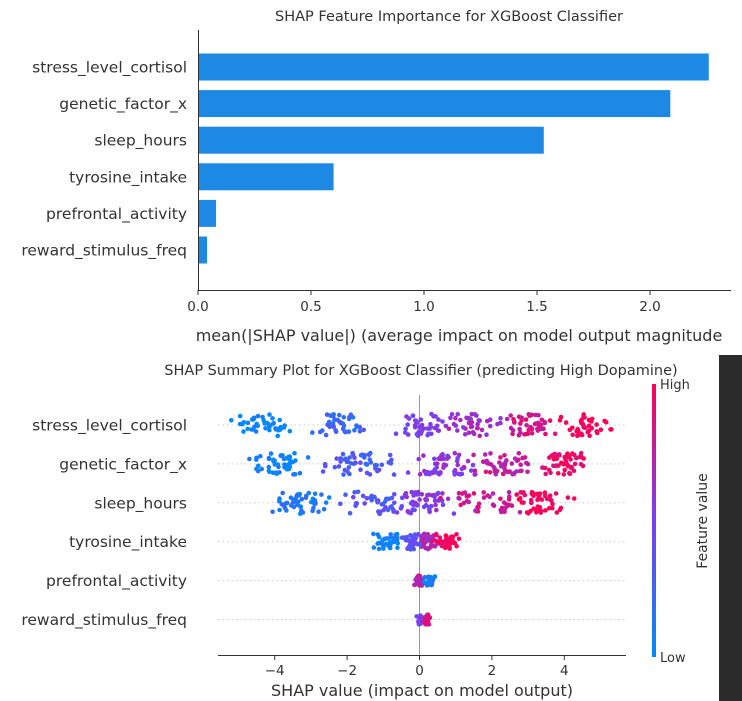 The width and height of the screenshot is (742, 701). I want to click on bar-x-tick-label: 2.0, so click(649, 307).